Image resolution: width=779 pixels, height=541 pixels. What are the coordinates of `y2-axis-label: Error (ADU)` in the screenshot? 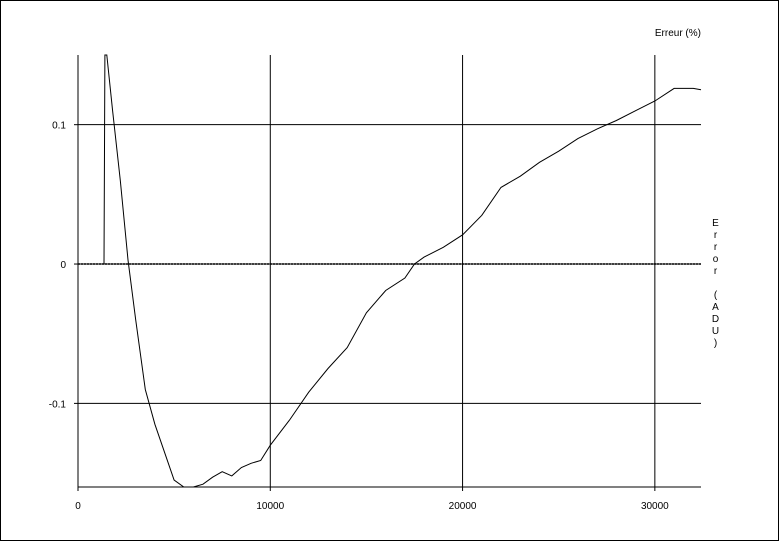 It's located at (715, 284).